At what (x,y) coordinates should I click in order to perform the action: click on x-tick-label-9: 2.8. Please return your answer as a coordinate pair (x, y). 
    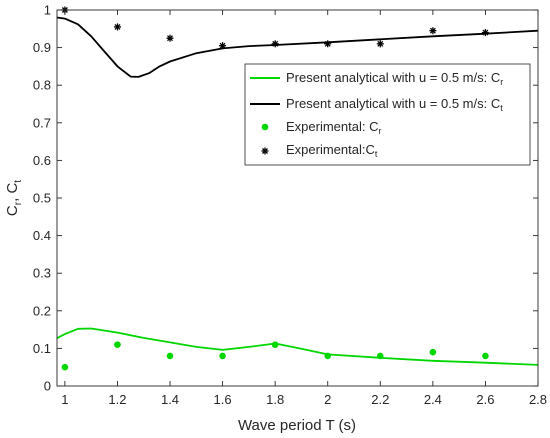
    Looking at the image, I should click on (538, 399).